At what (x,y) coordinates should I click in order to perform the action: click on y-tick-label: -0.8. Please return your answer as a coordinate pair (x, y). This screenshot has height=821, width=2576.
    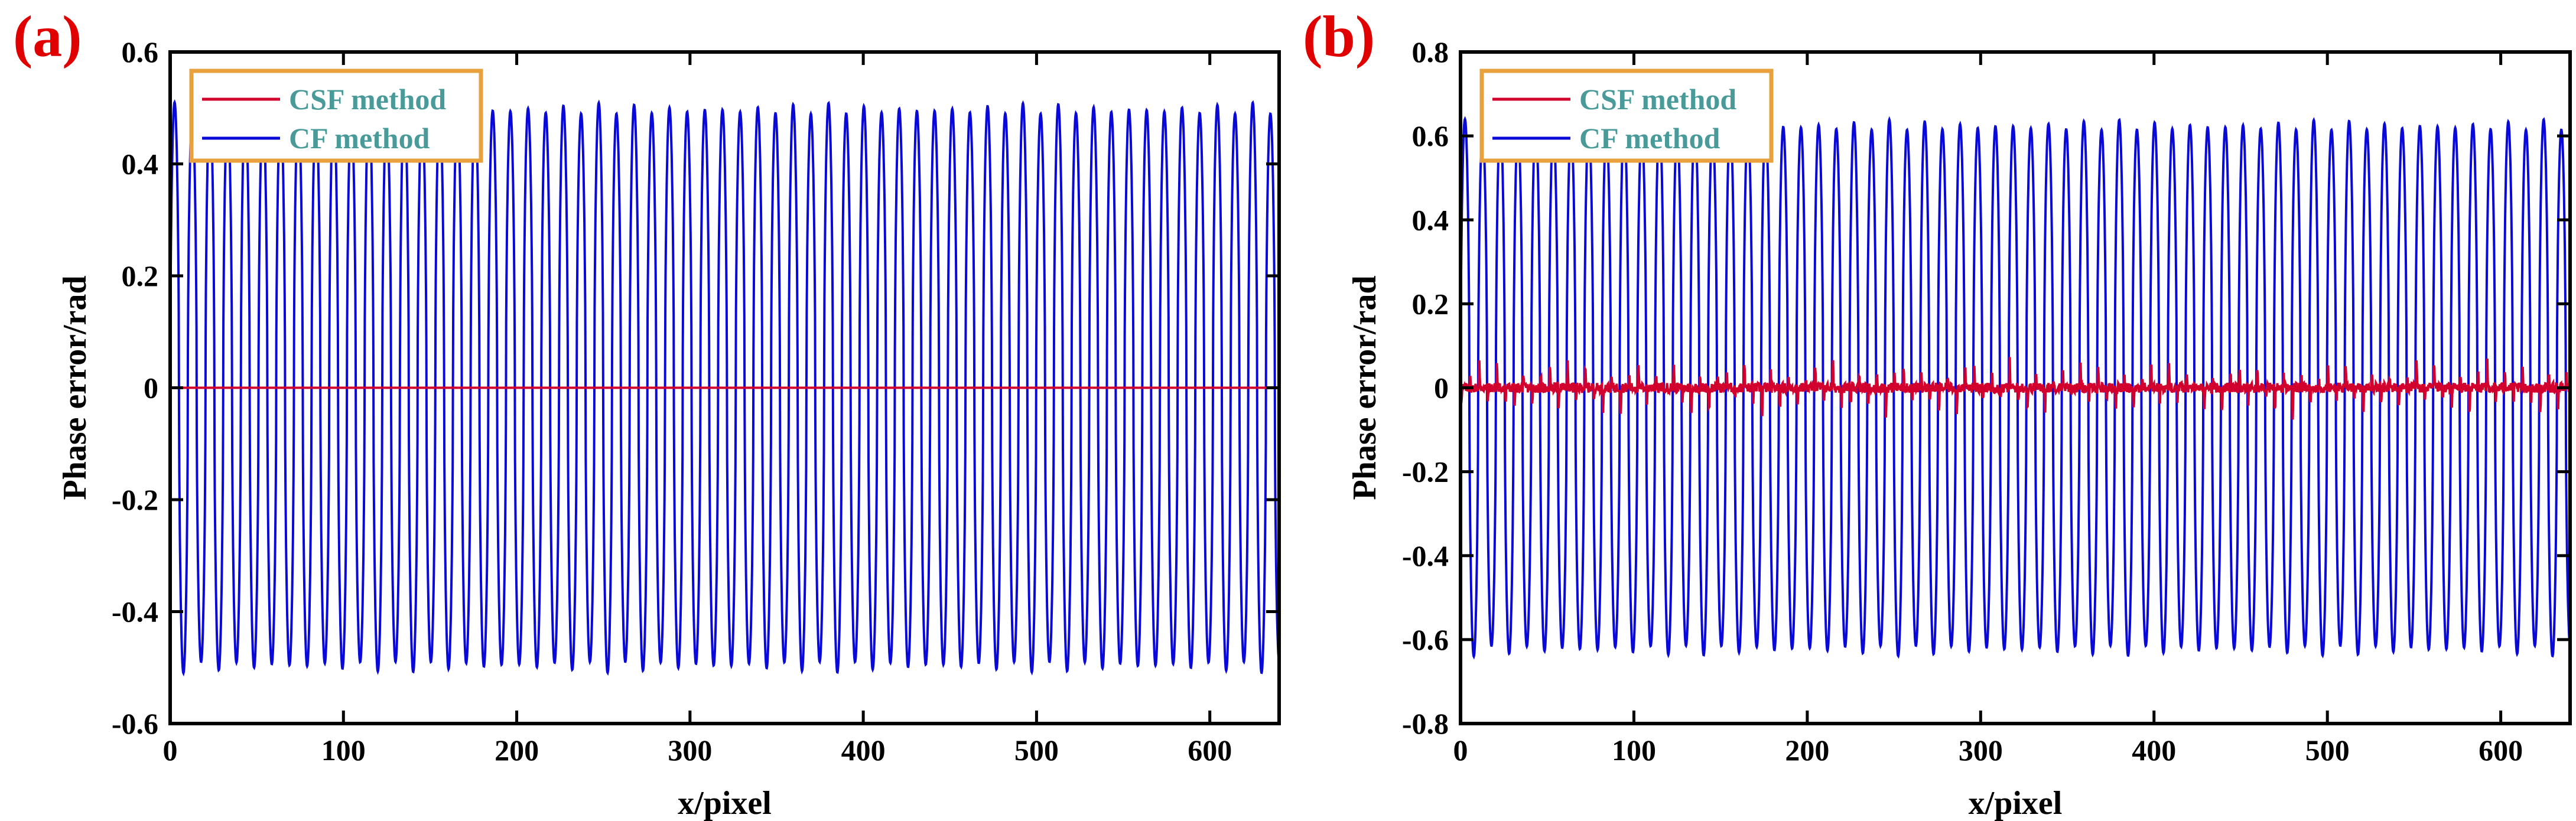
    Looking at the image, I should click on (1426, 723).